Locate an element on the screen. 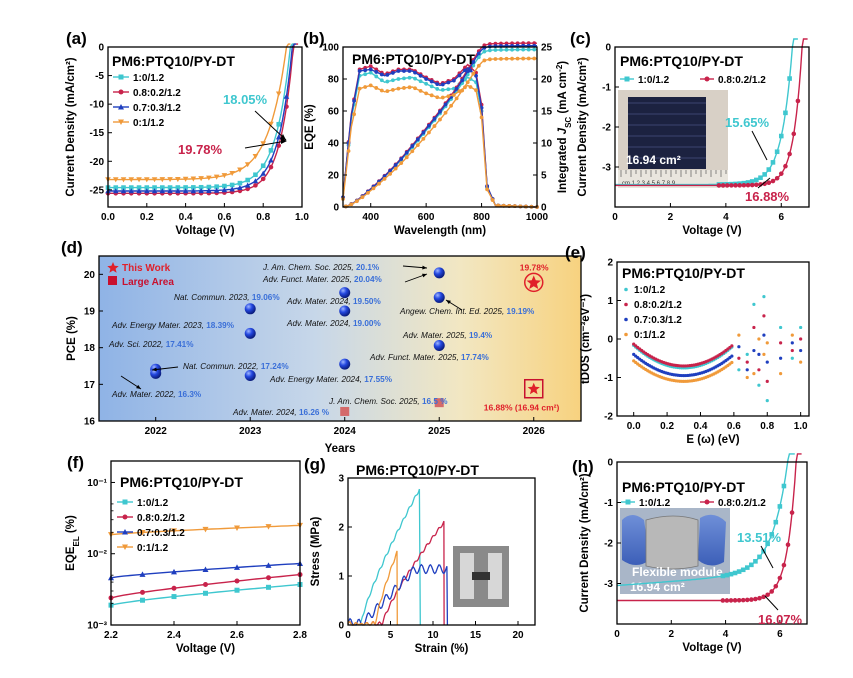 The height and width of the screenshot is (678, 853). x-tick-label: 0 is located at coordinates (348, 635).